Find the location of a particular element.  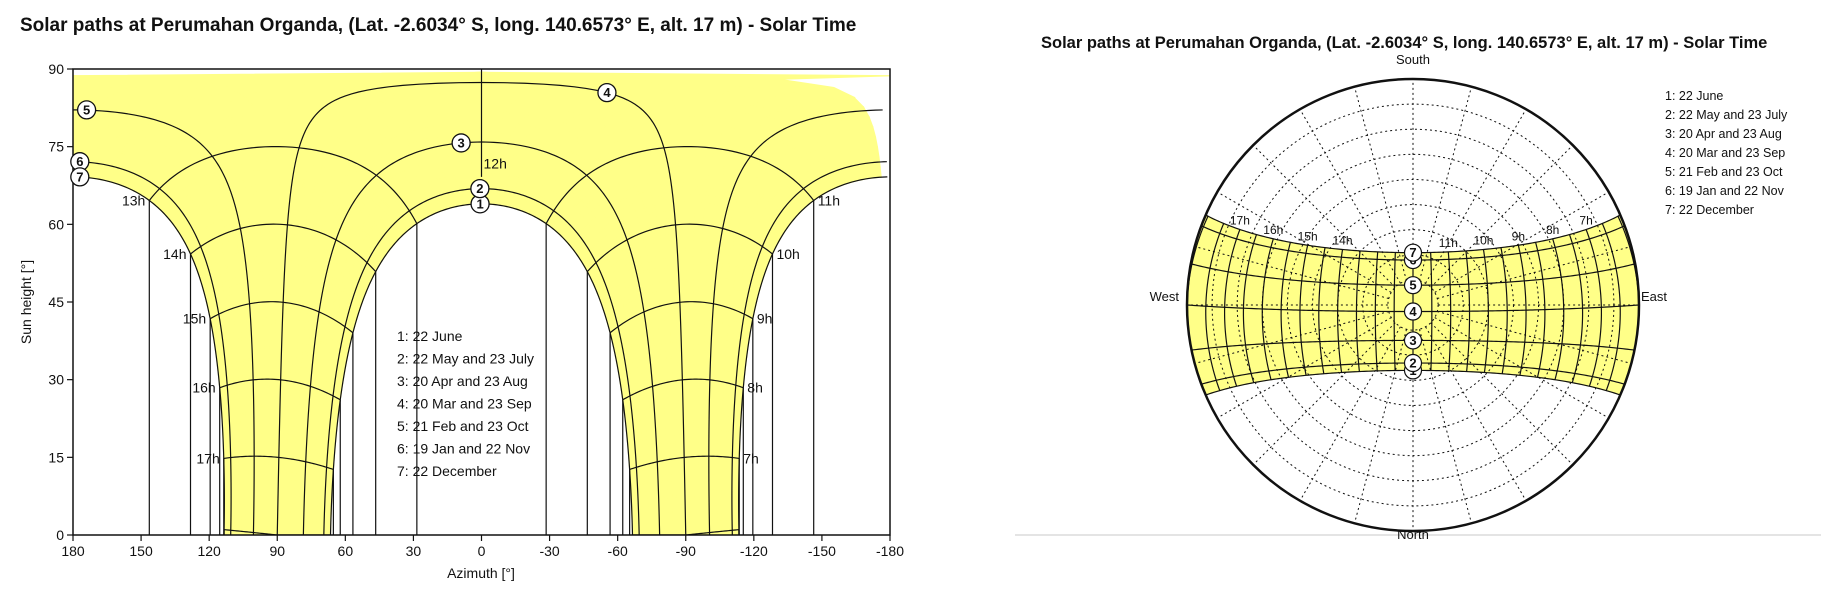

series-marker-label: 3 is located at coordinates (1412, 340).